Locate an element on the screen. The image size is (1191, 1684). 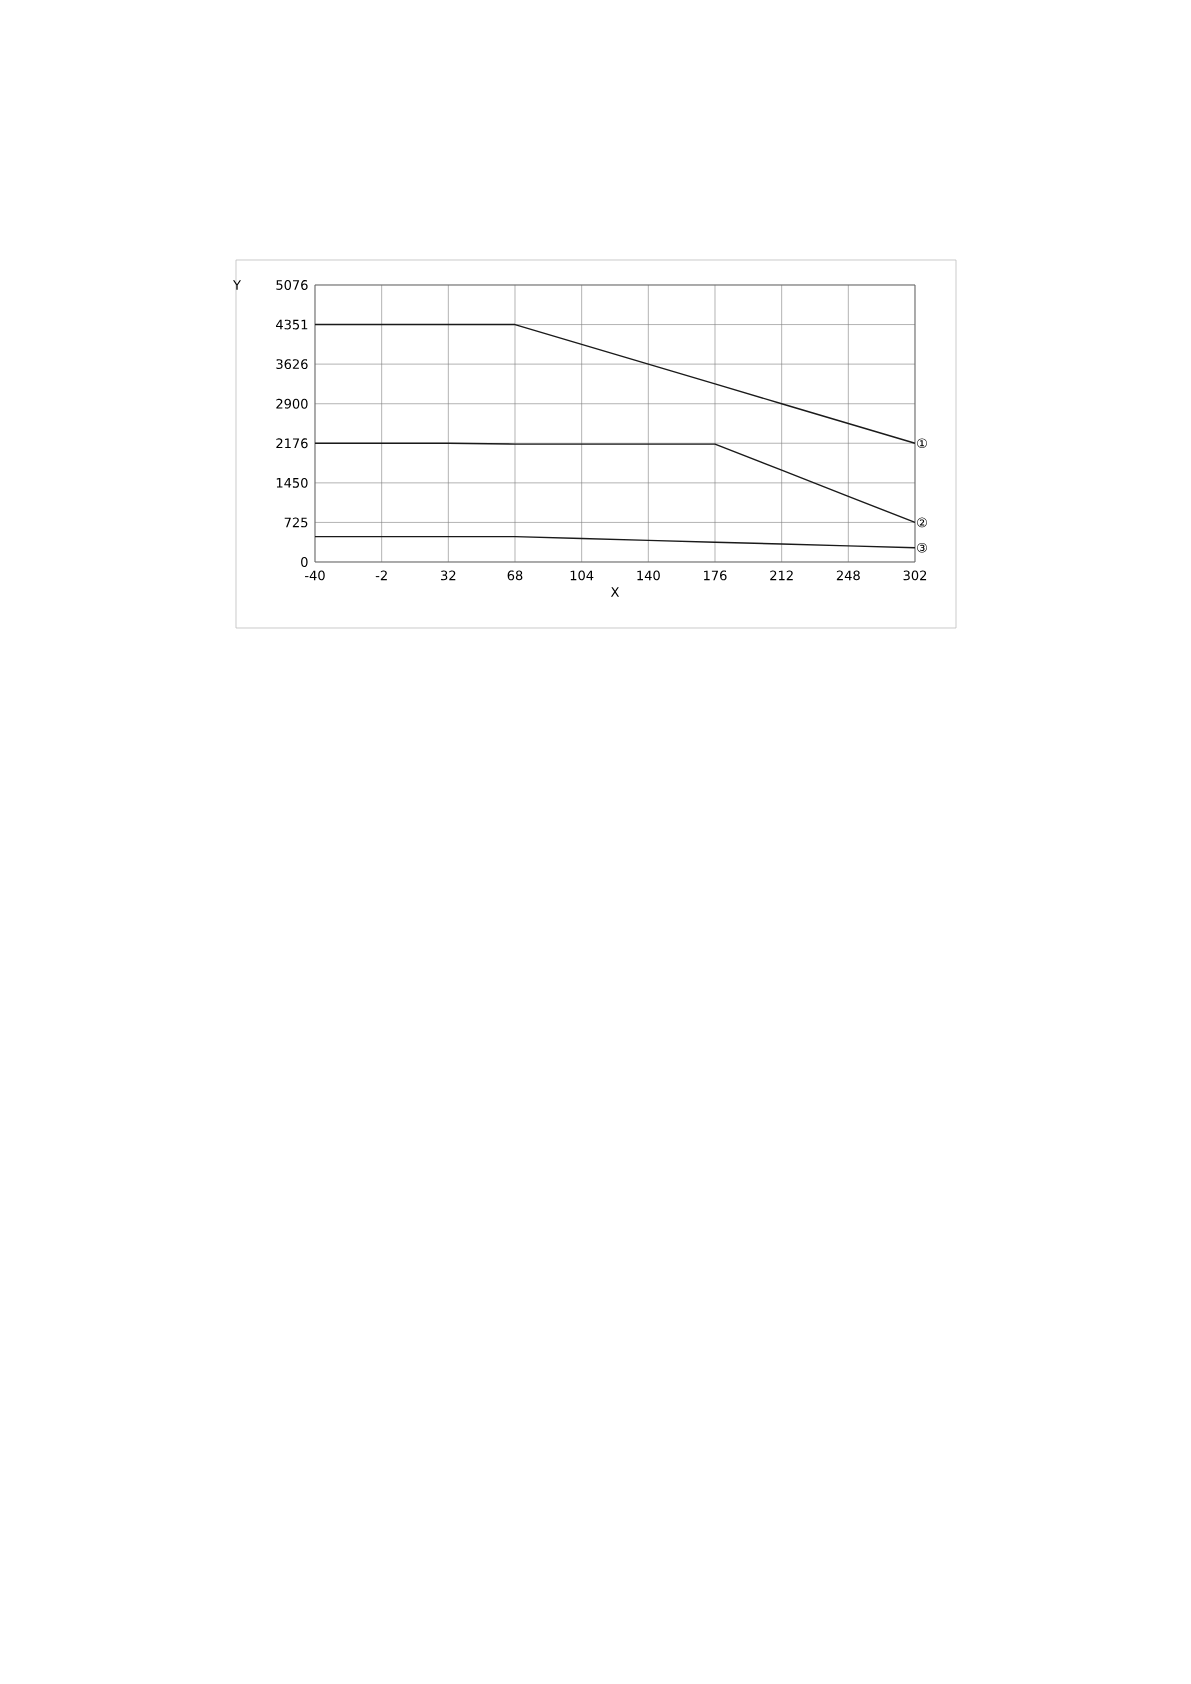
x-axis-title: X is located at coordinates (615, 592).